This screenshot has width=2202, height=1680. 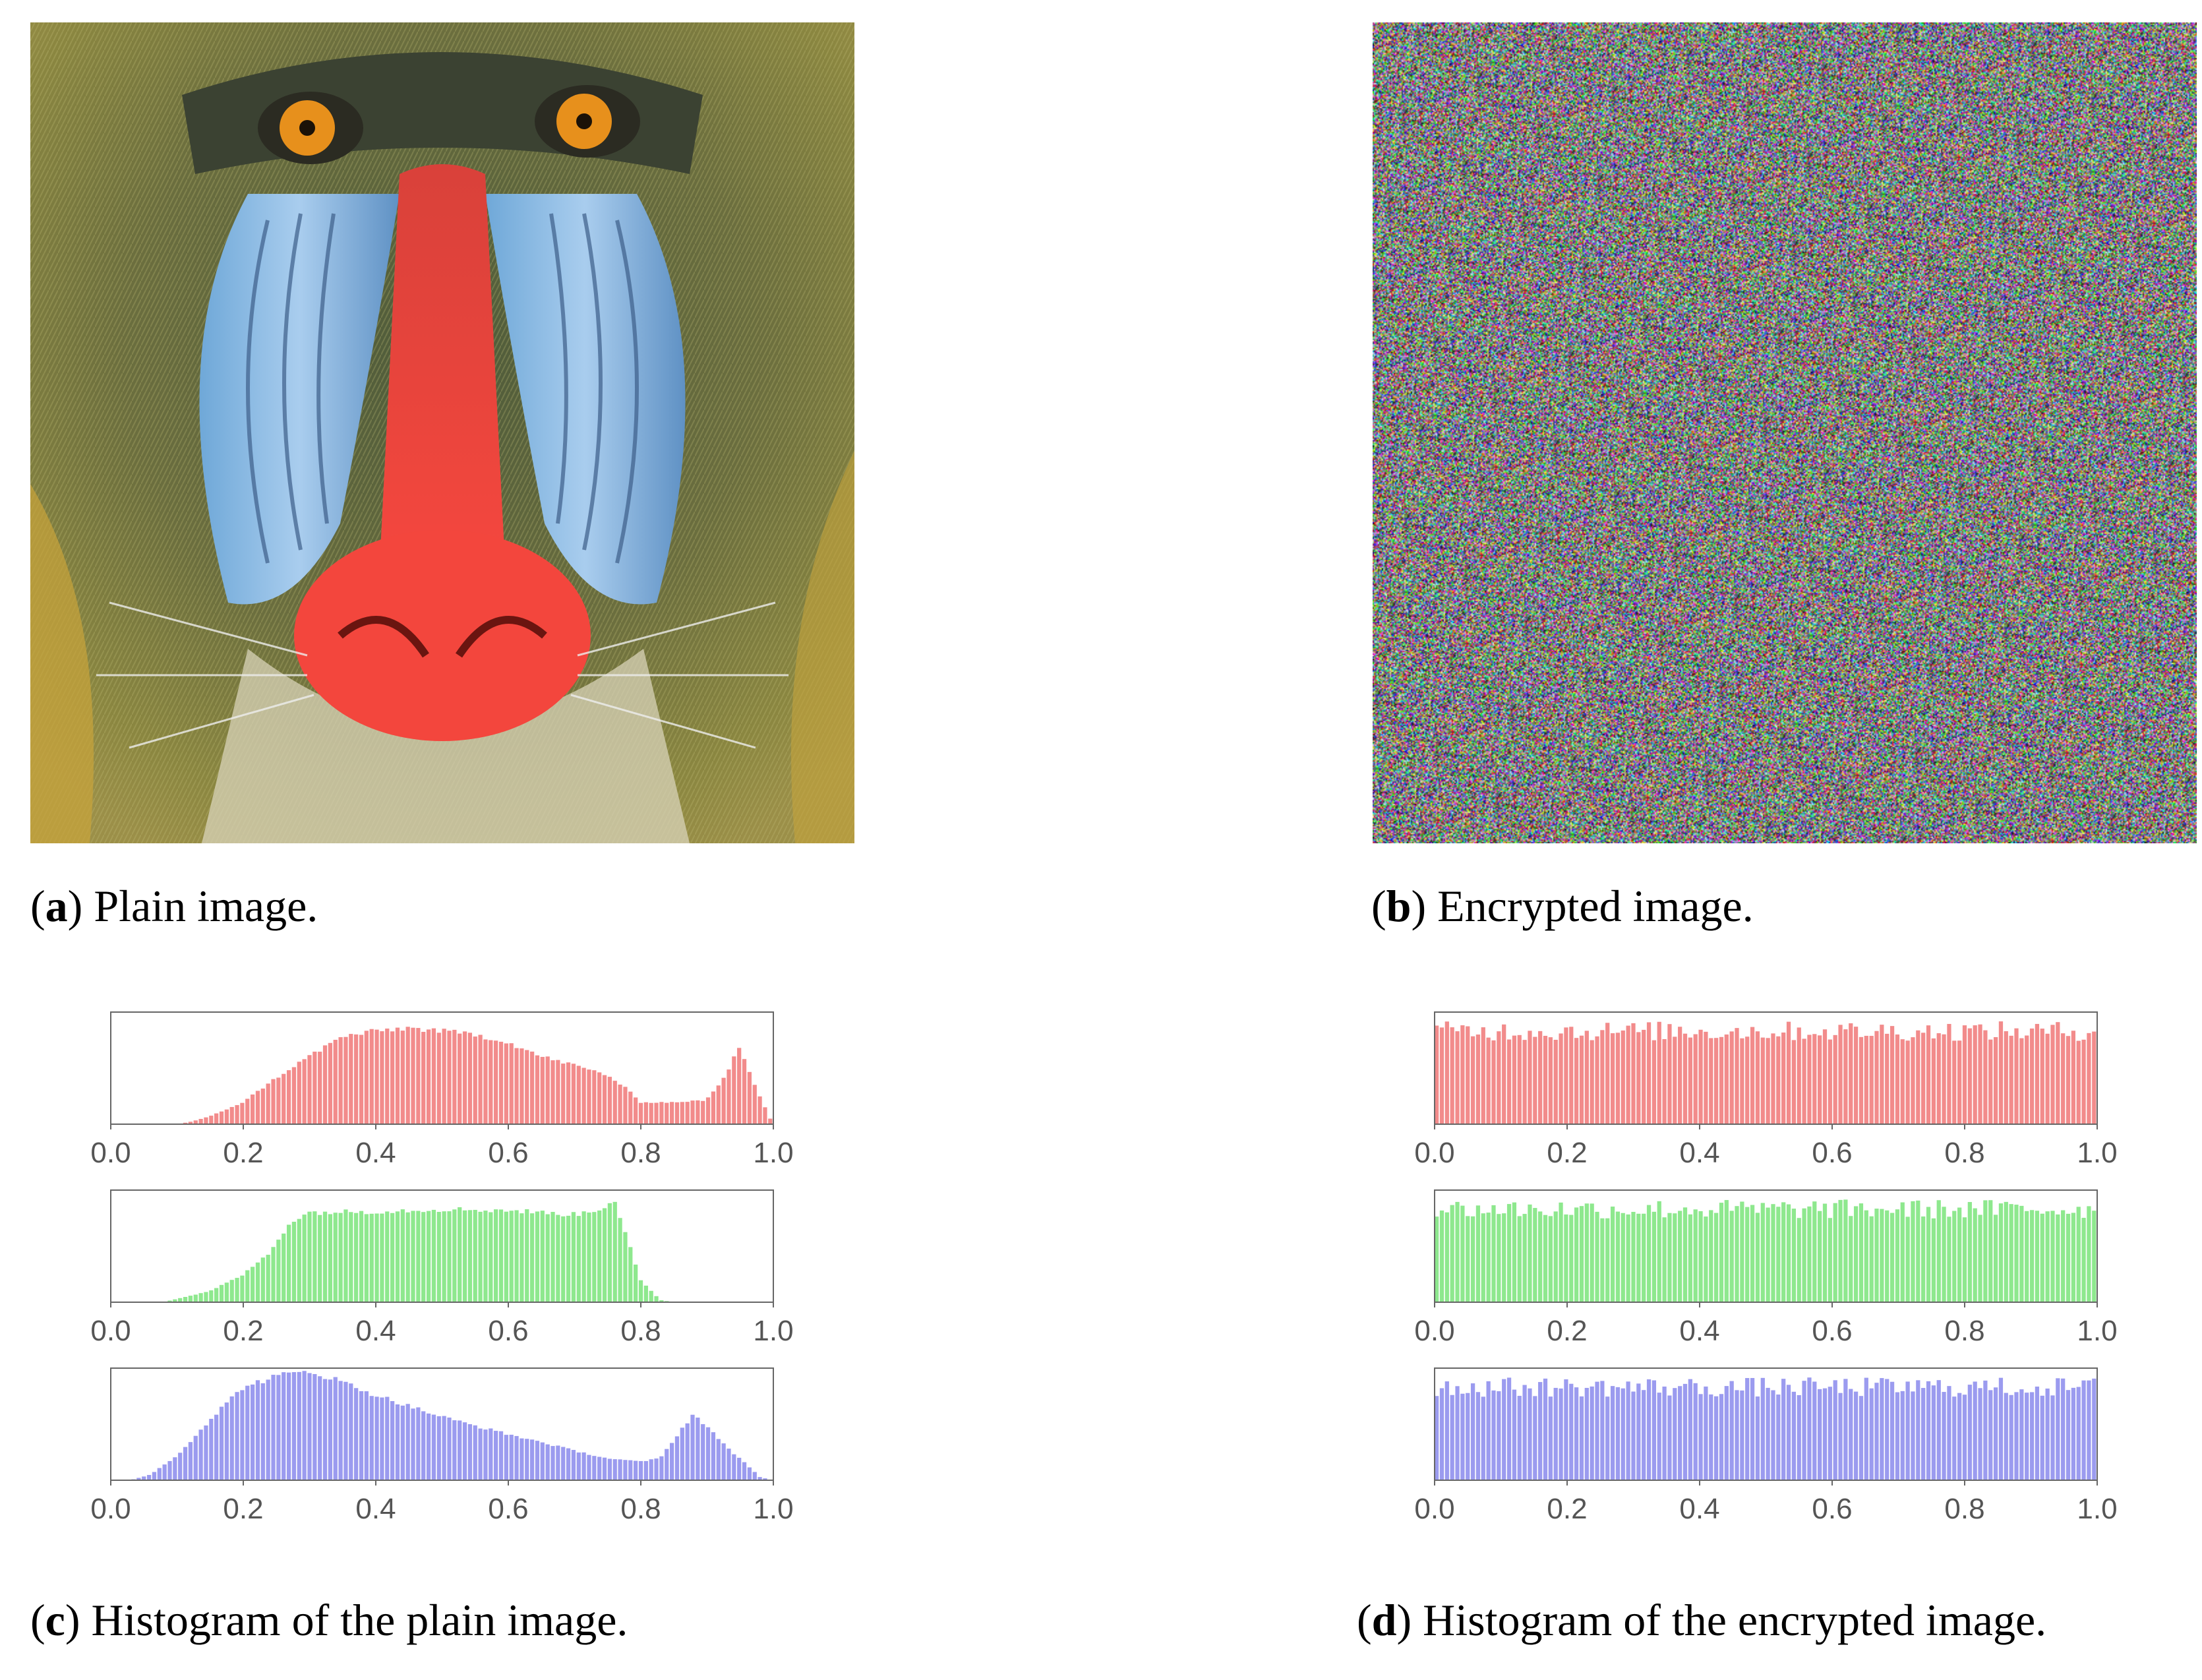 I want to click on histogram-svg: 0.0 0.2 0.4 0.6 0.8 1.0, so click(x=442, y=1268).